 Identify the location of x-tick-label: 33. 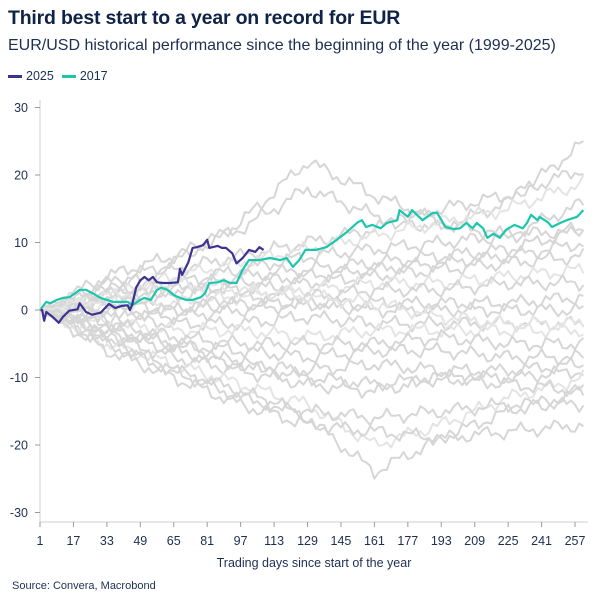
(107, 541).